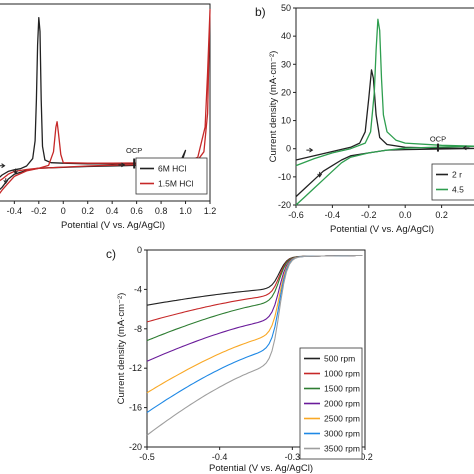 This screenshot has width=474, height=474. I want to click on panel-c-legend-entry: 1500 rpm, so click(342, 389).